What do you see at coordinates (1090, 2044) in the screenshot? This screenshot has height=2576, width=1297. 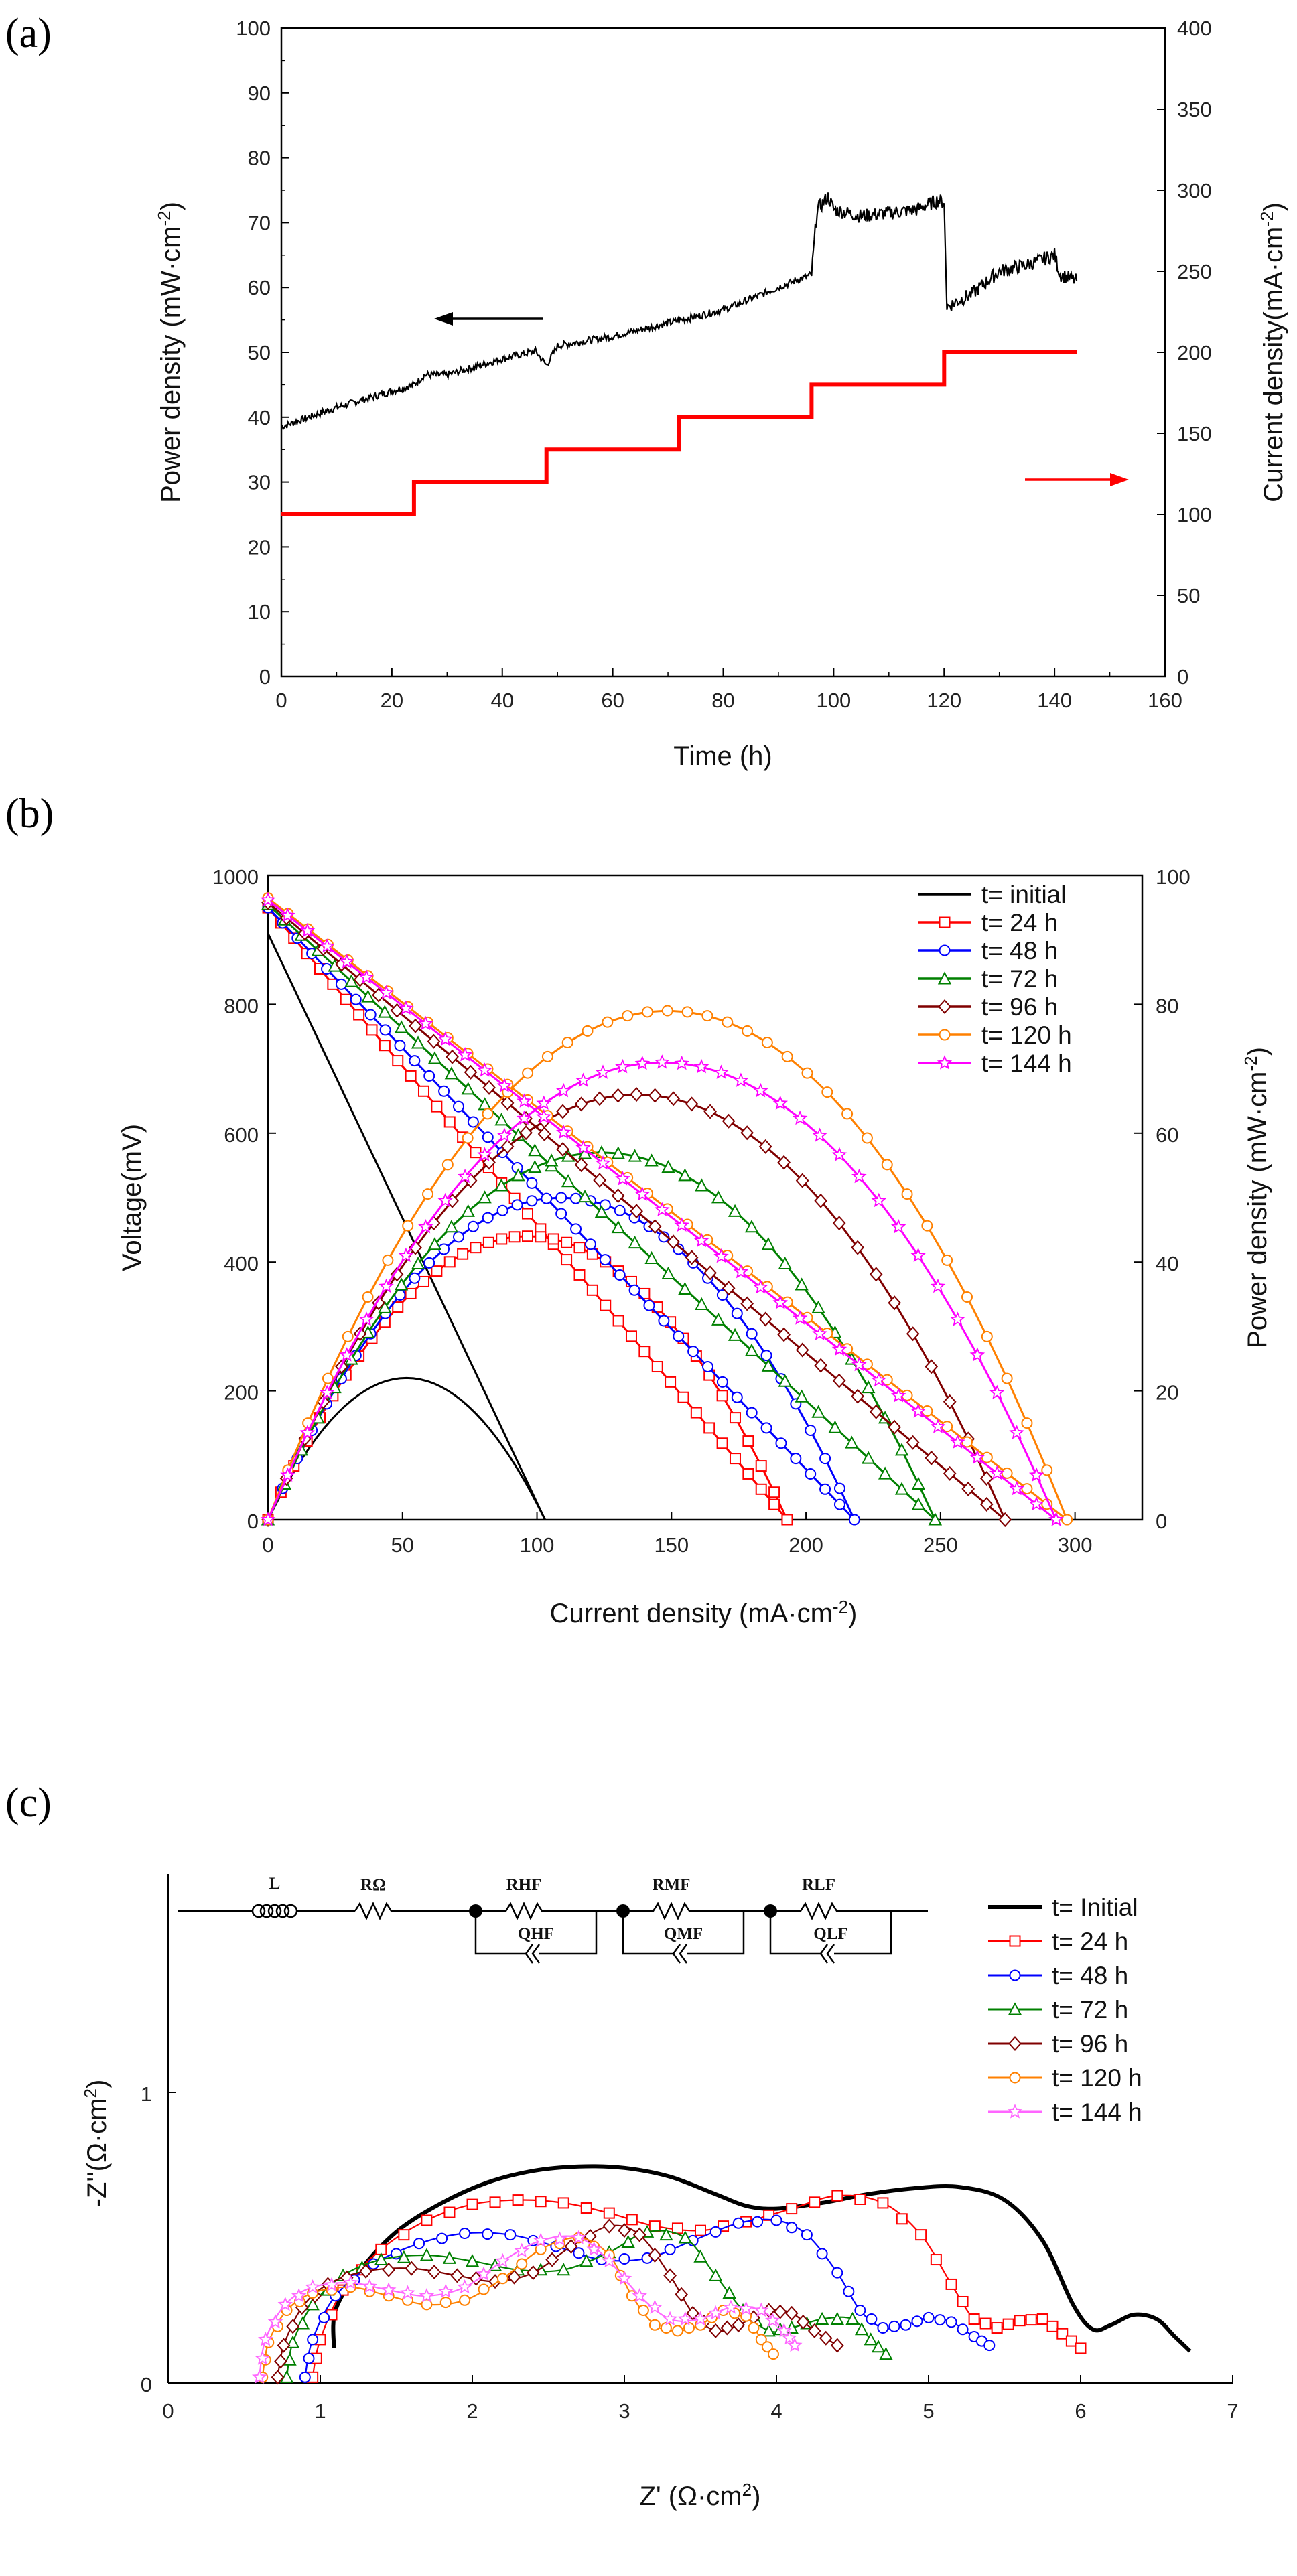 I see `legend-label: t= 96 h` at bounding box center [1090, 2044].